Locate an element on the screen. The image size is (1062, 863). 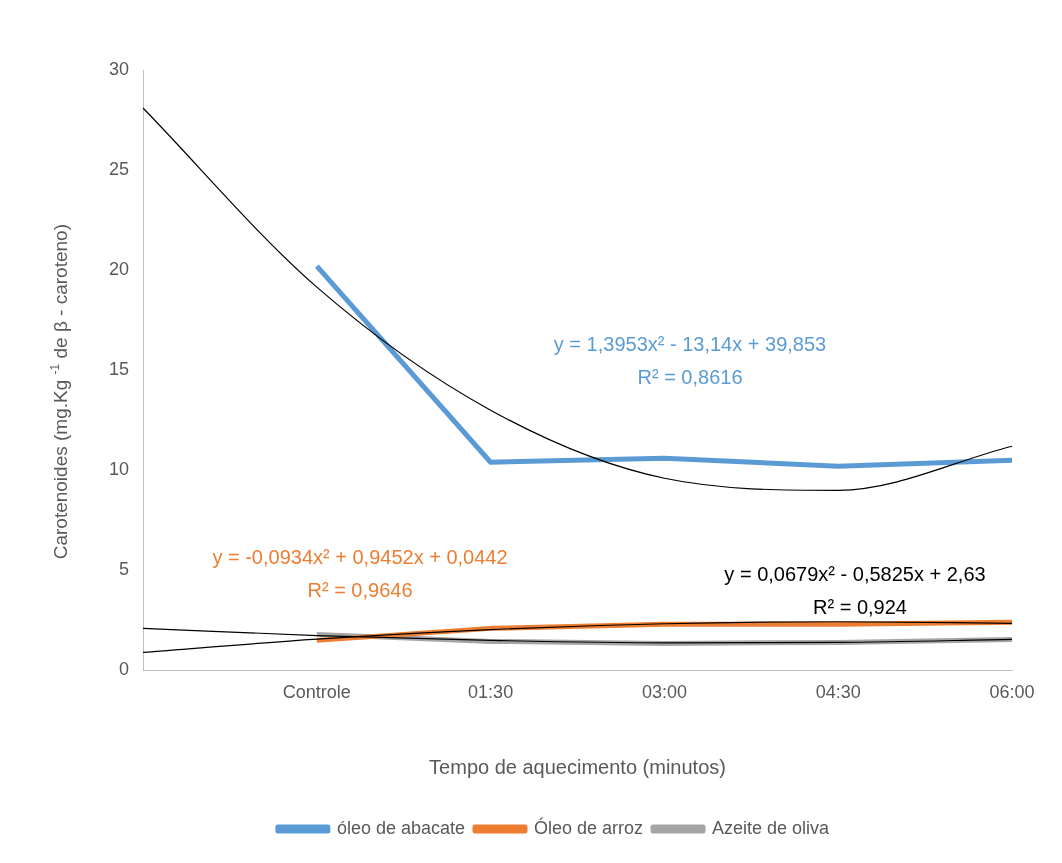
legend-label: Óleo de arroz is located at coordinates (588, 827).